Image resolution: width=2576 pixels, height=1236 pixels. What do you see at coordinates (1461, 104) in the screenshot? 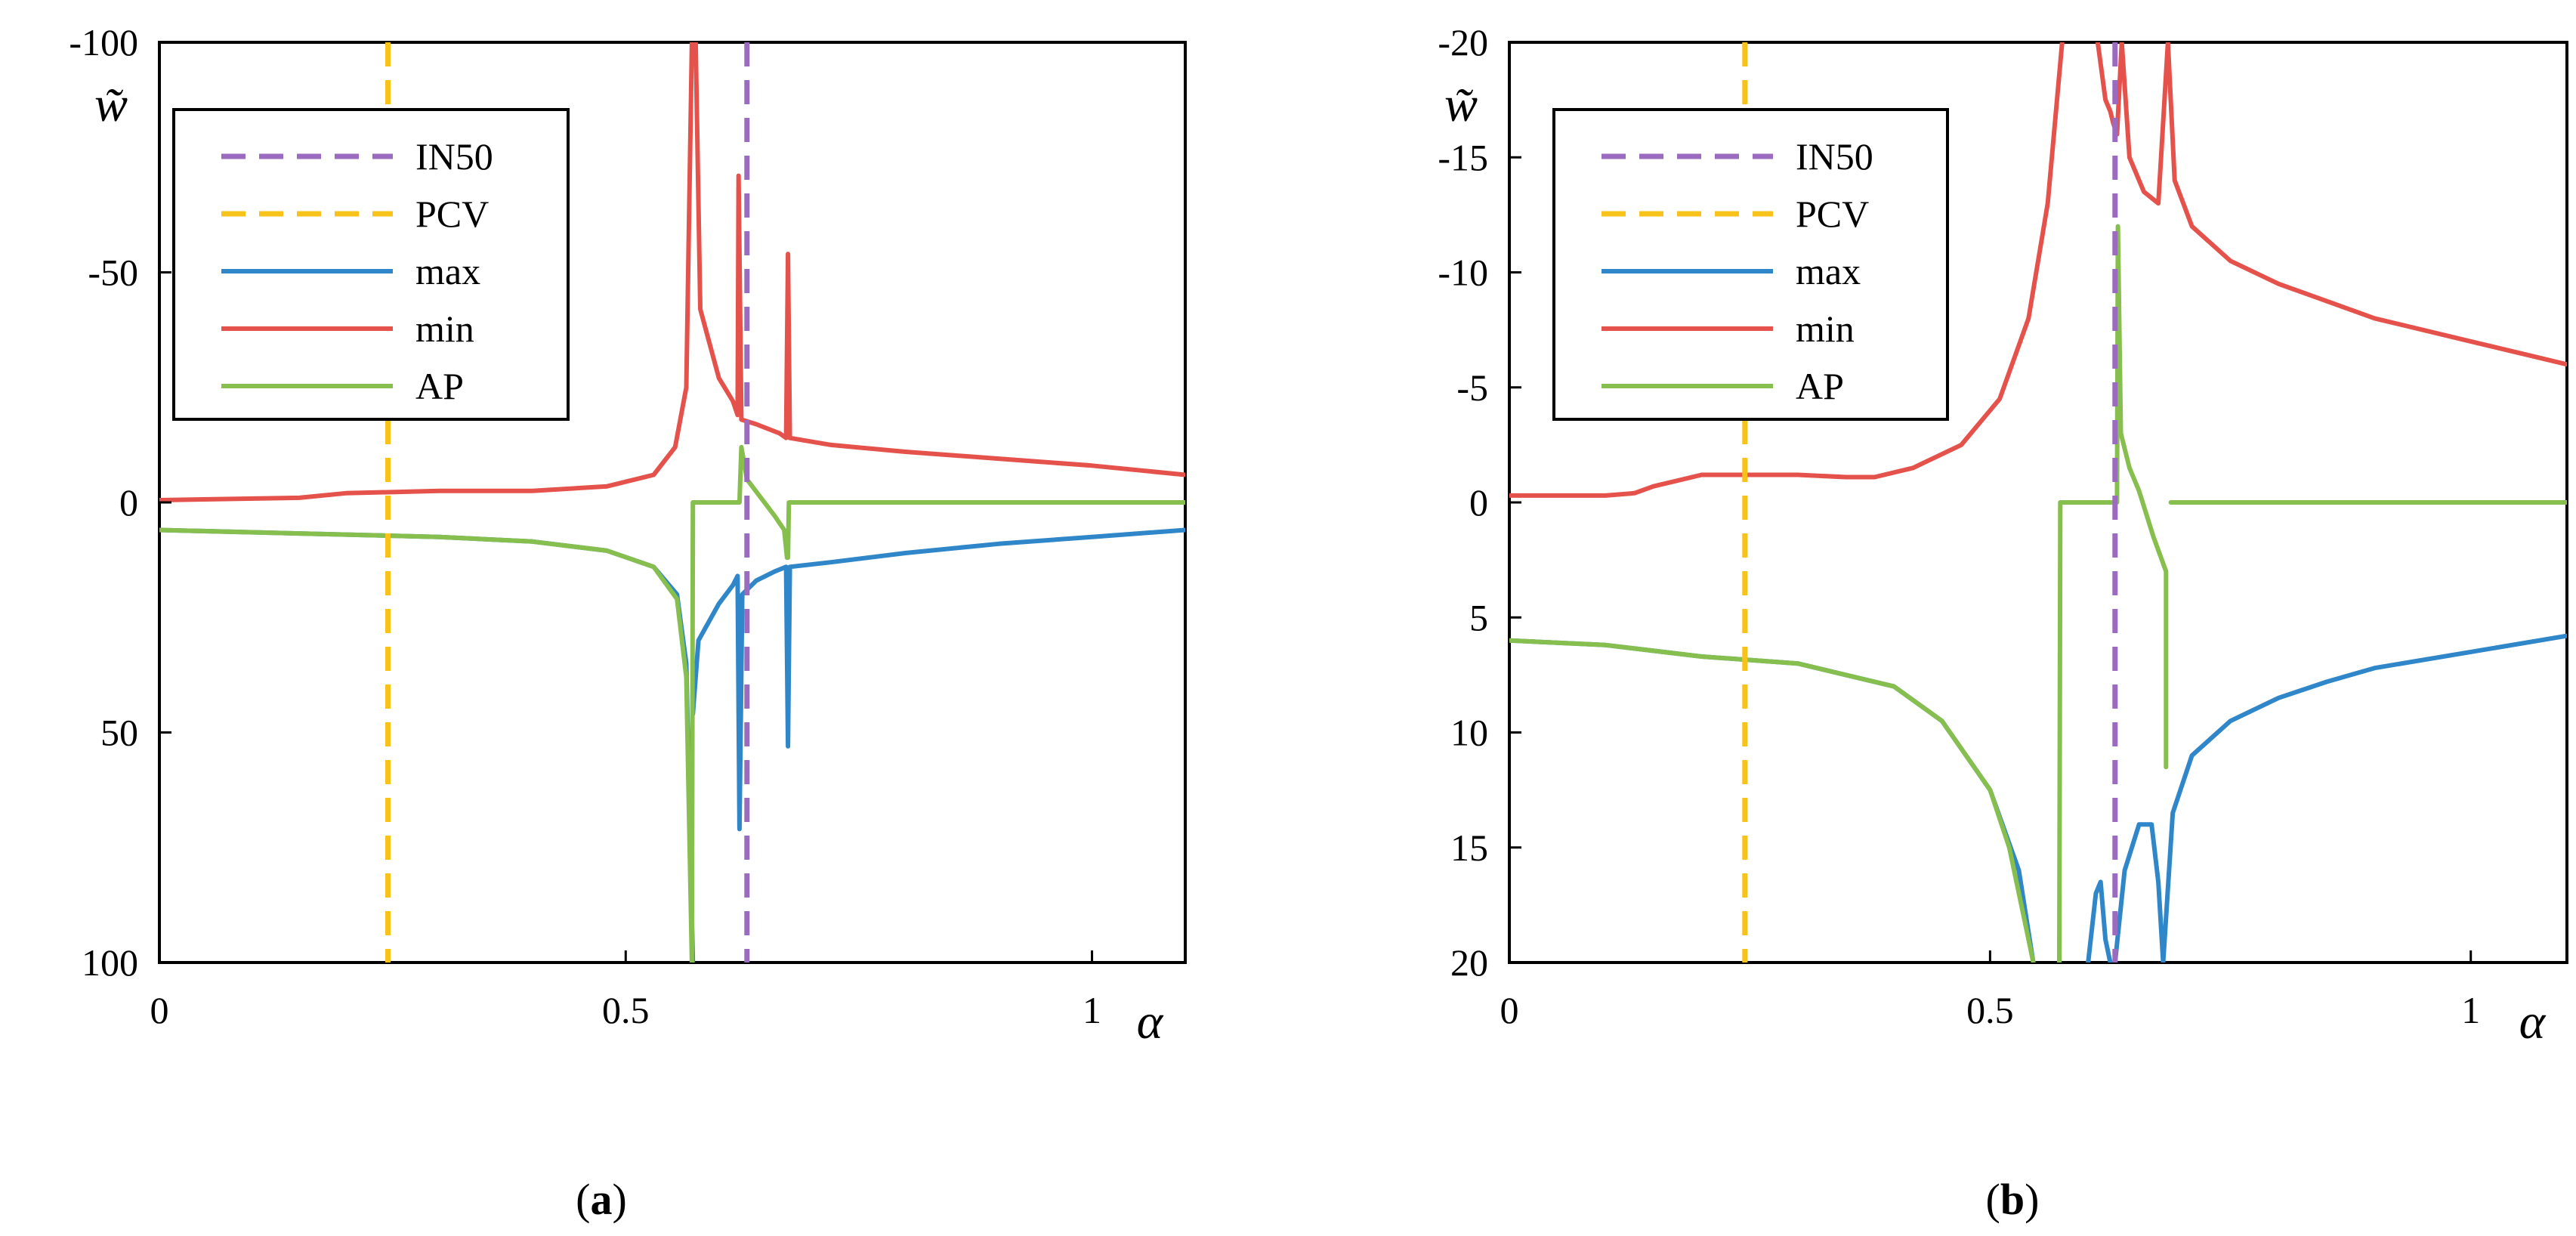
I see `y-axis-label-b: w̃` at bounding box center [1461, 104].